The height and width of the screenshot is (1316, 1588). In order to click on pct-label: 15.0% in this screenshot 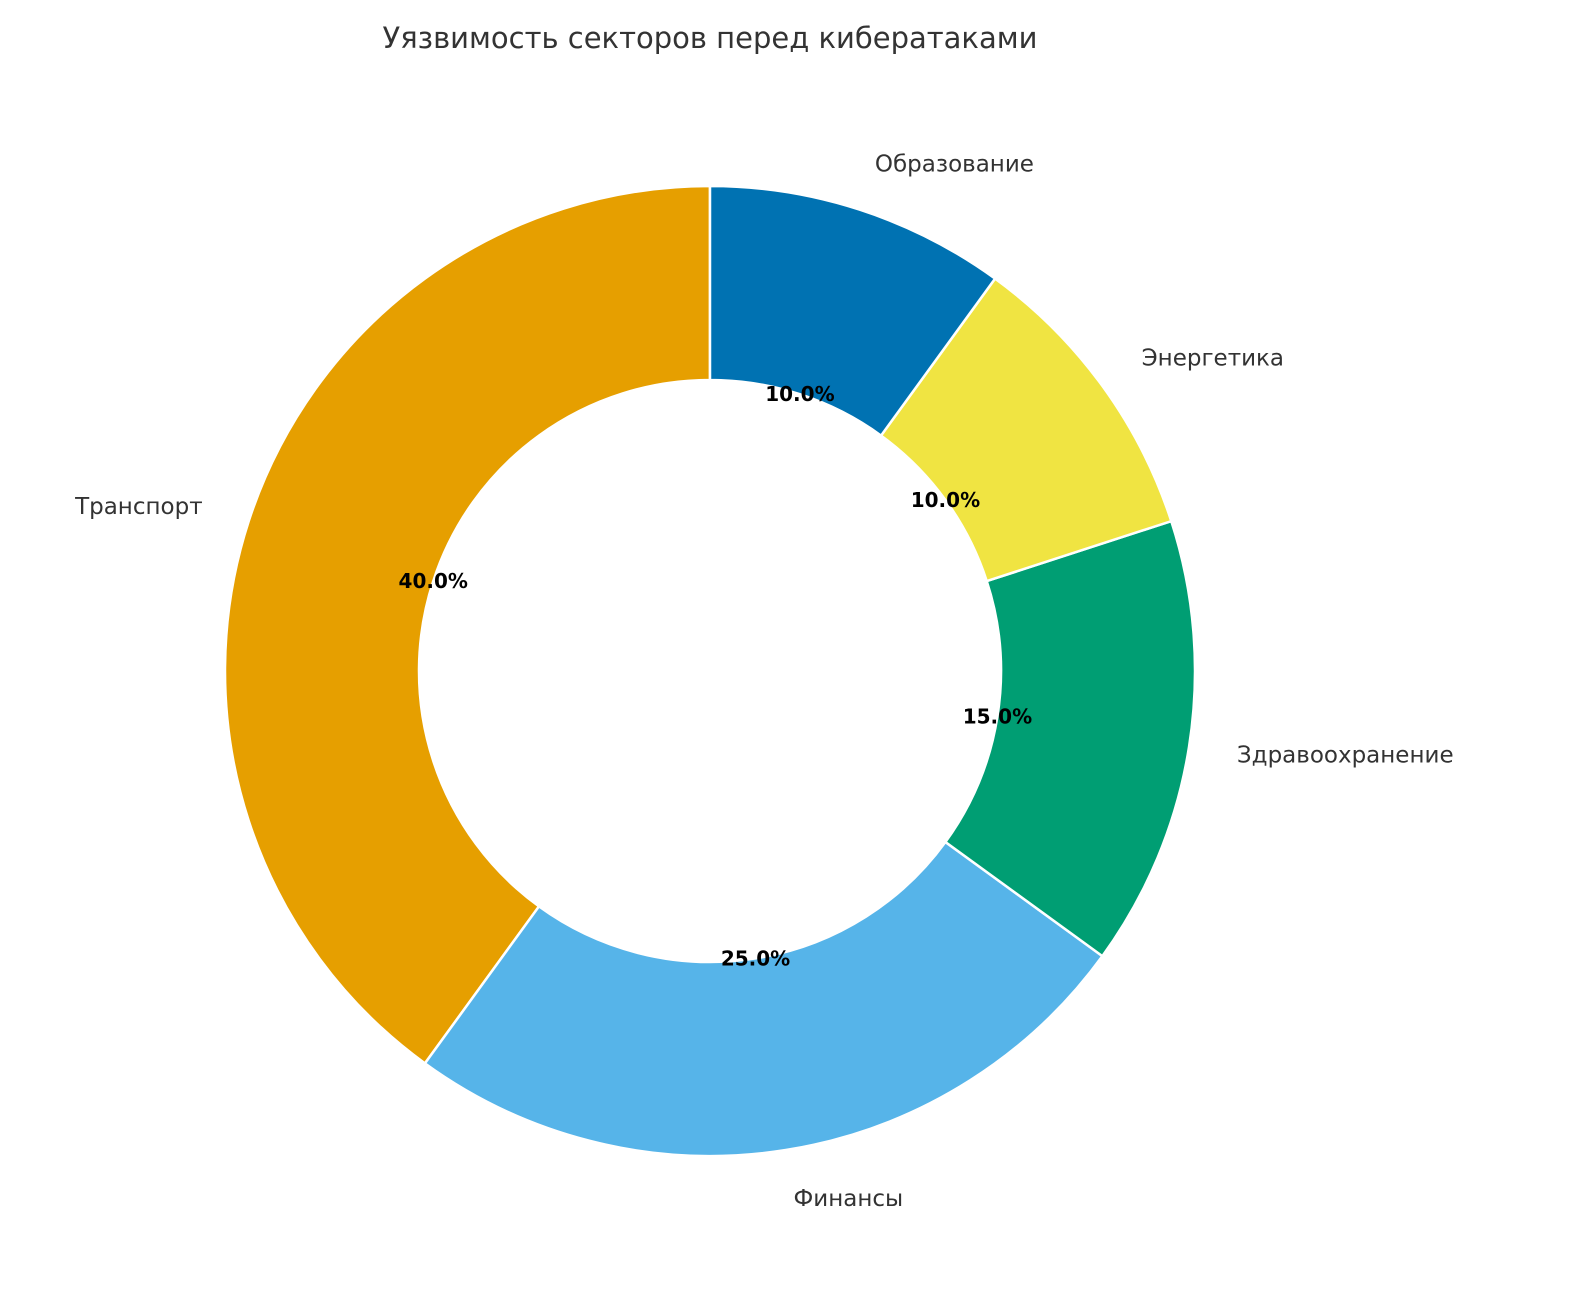, I will do `click(997, 717)`.